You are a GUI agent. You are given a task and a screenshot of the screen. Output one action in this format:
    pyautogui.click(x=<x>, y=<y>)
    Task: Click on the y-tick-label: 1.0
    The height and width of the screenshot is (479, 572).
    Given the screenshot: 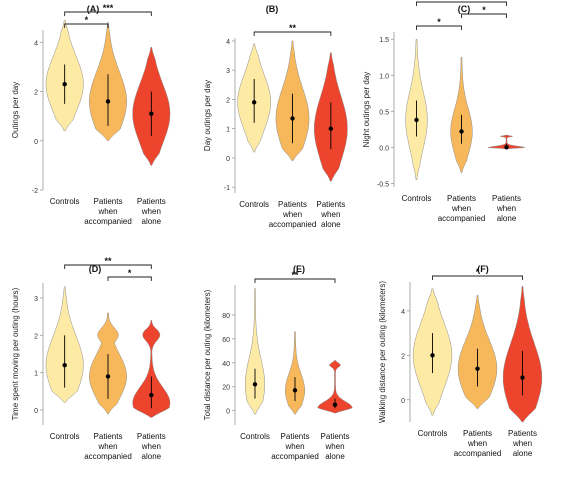 What is the action you would take?
    pyautogui.click(x=384, y=76)
    